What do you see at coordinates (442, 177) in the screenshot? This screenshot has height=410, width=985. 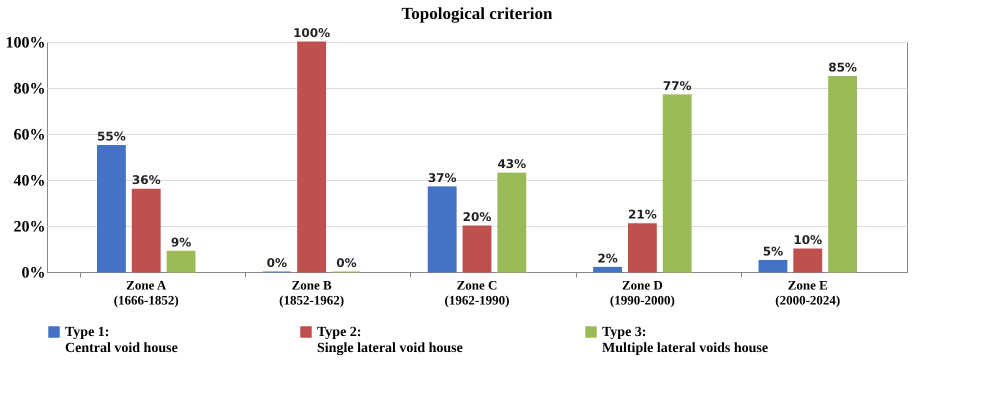 I see `data-label: 37%` at bounding box center [442, 177].